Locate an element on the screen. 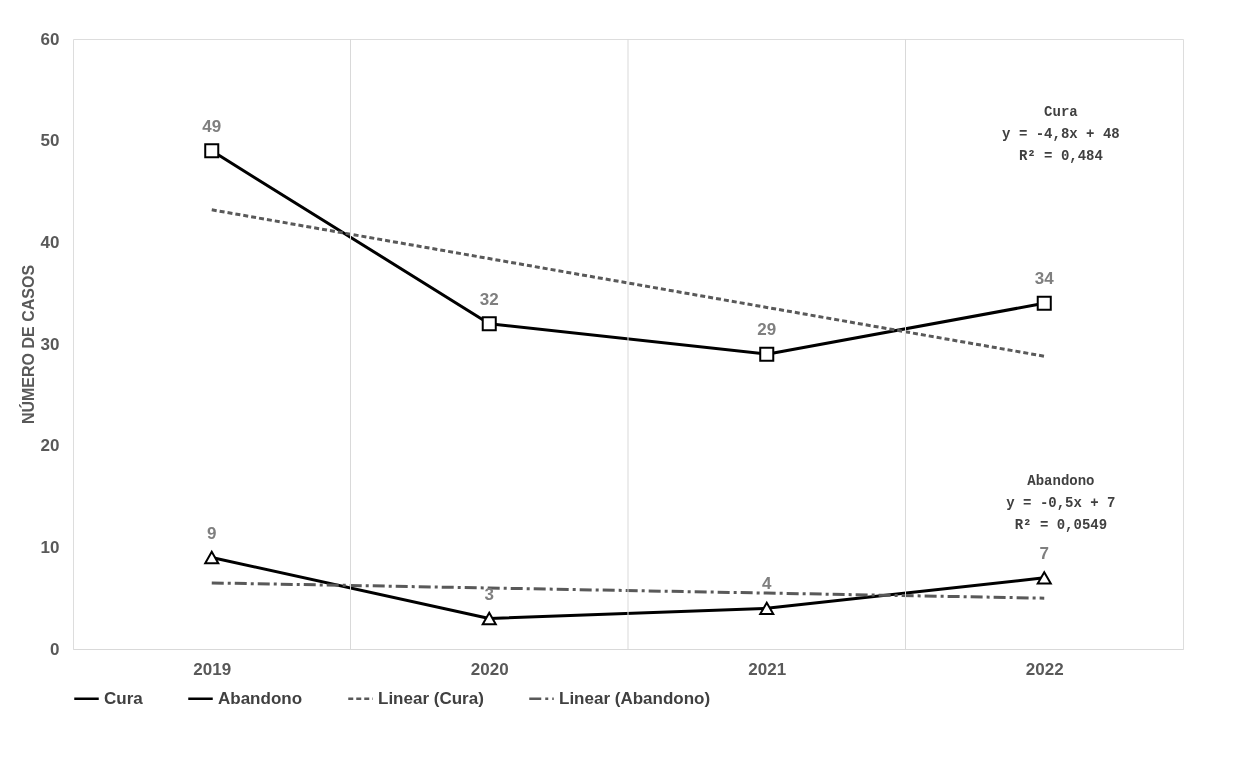 The image size is (1241, 780). x-tick-label: 2021 is located at coordinates (767, 669).